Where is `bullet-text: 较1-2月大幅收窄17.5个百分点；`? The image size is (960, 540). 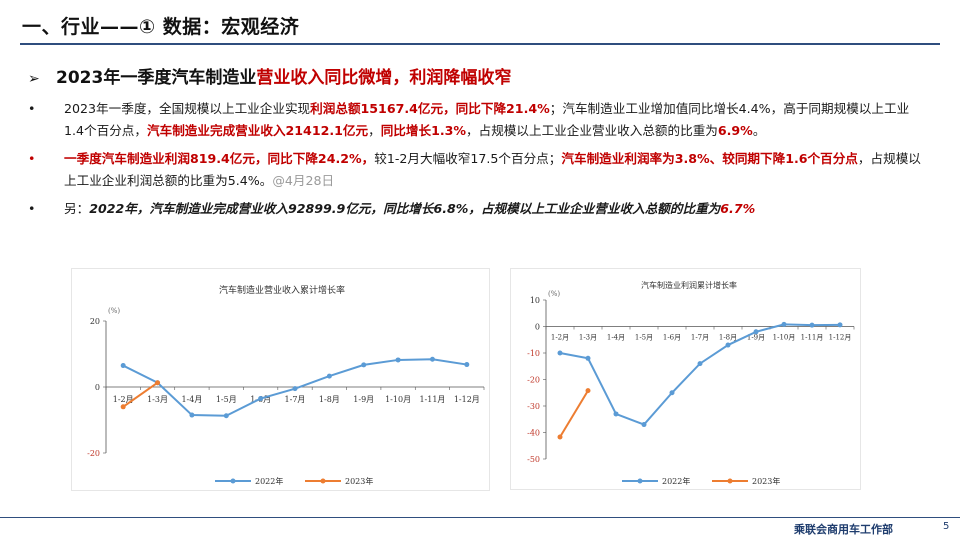
bullet-text: 较1-2月大幅收窄17.5个百分点； is located at coordinates (468, 158).